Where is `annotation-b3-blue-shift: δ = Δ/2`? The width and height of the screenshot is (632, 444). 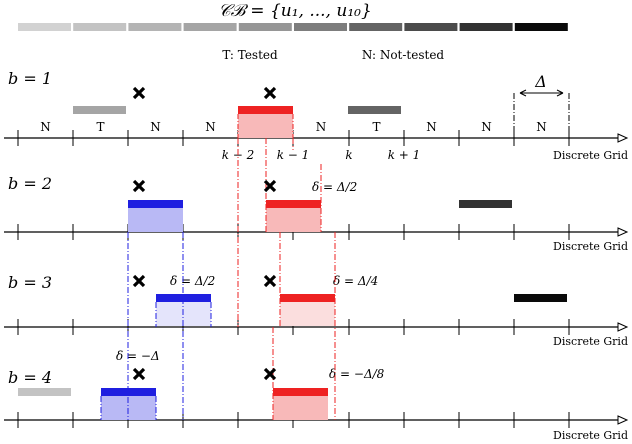 annotation-b3-blue-shift: δ = Δ/2 is located at coordinates (192, 281).